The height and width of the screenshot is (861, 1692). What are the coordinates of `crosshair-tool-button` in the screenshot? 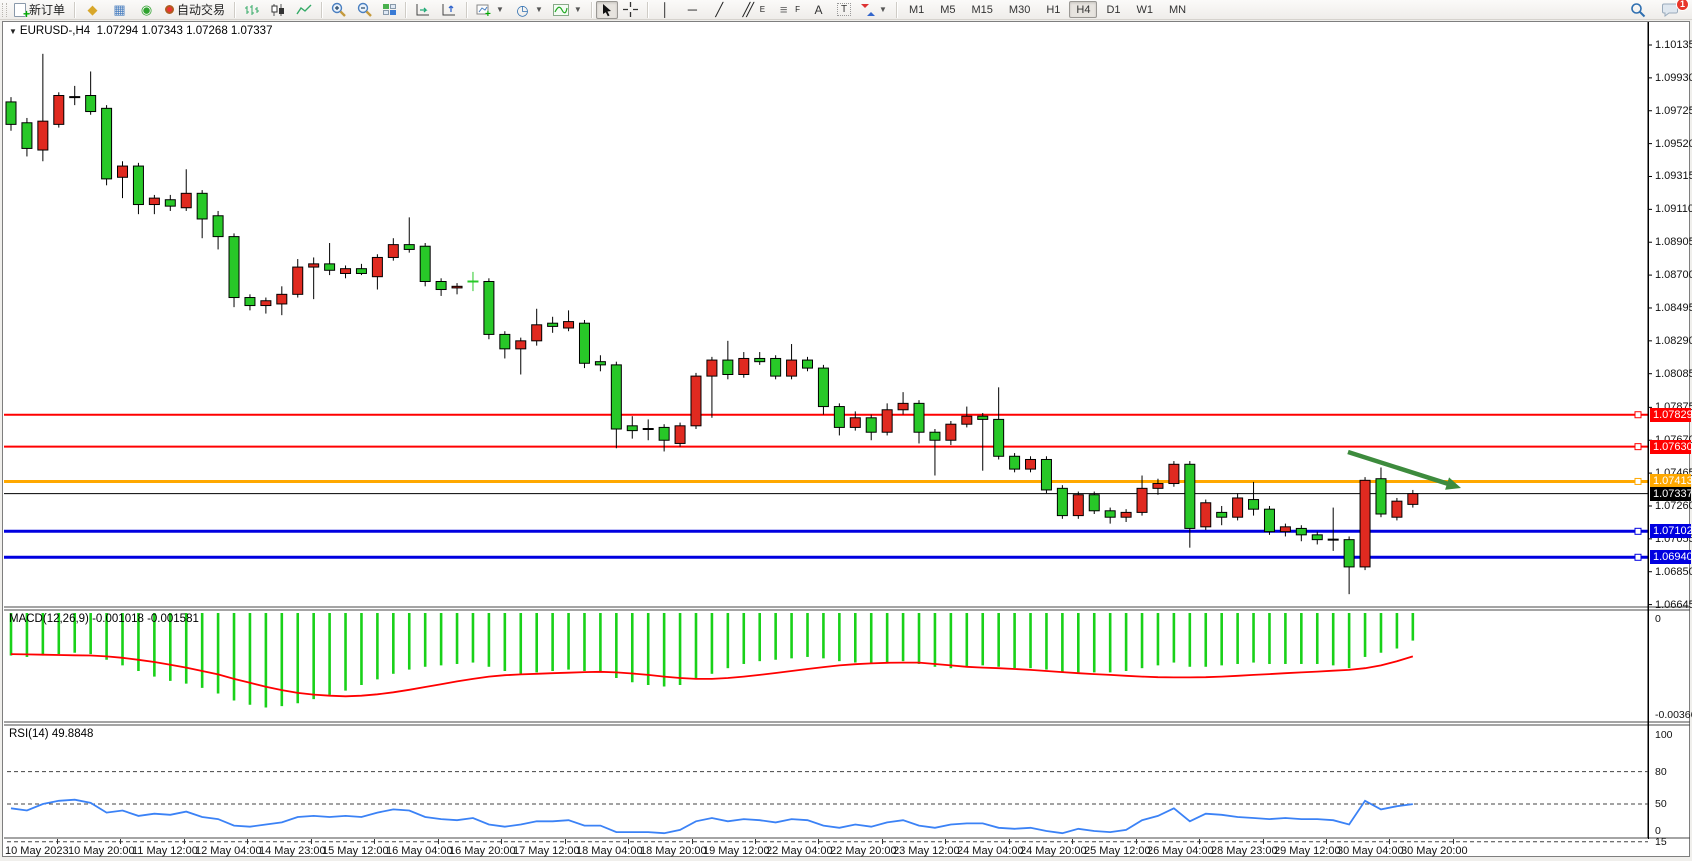 It's located at (630, 10).